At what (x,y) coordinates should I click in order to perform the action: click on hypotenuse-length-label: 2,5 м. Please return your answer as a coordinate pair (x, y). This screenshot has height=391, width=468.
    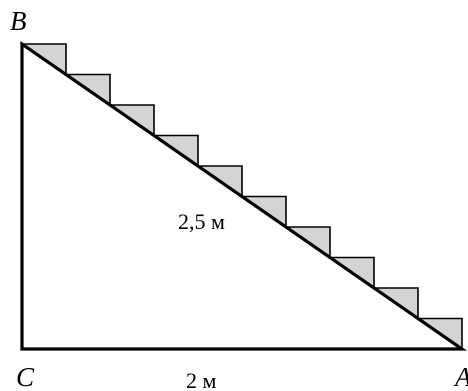
    Looking at the image, I should click on (201, 221).